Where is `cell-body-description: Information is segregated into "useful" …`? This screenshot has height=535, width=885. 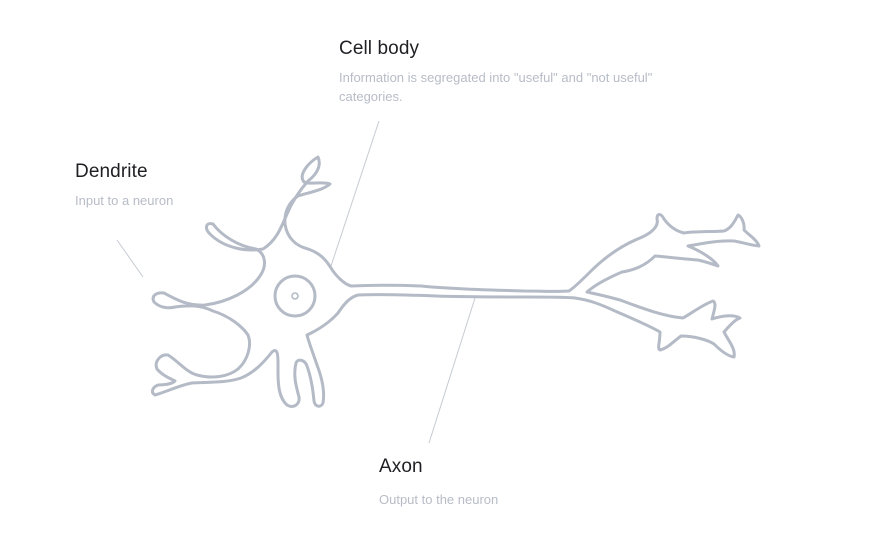
cell-body-description: Information is segregated into "useful" … is located at coordinates (496, 87).